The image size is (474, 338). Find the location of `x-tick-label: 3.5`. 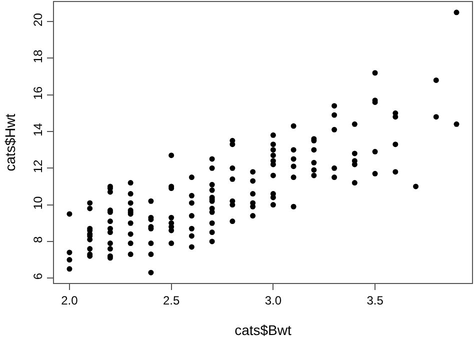

x-tick-label: 3.5 is located at coordinates (375, 300).